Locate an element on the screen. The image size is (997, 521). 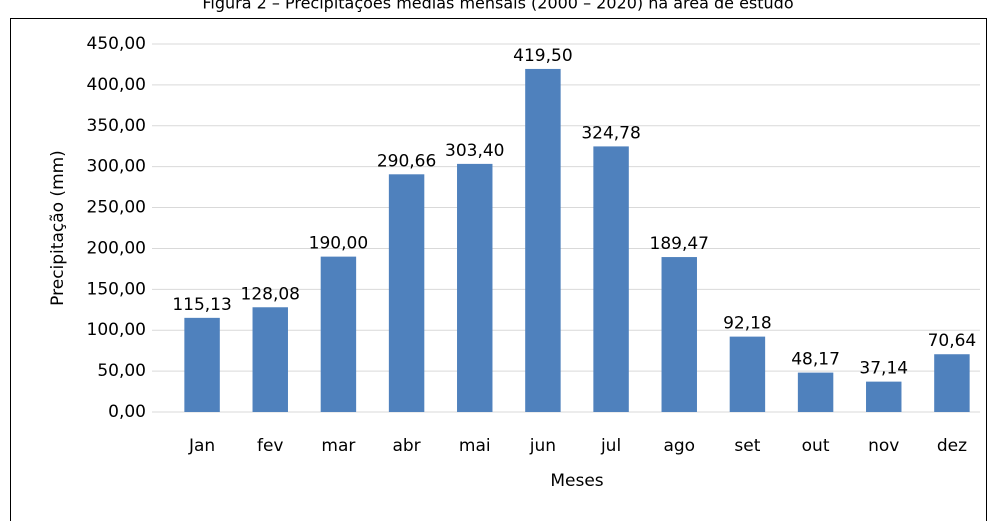
data-label: 115,13 is located at coordinates (201, 305).